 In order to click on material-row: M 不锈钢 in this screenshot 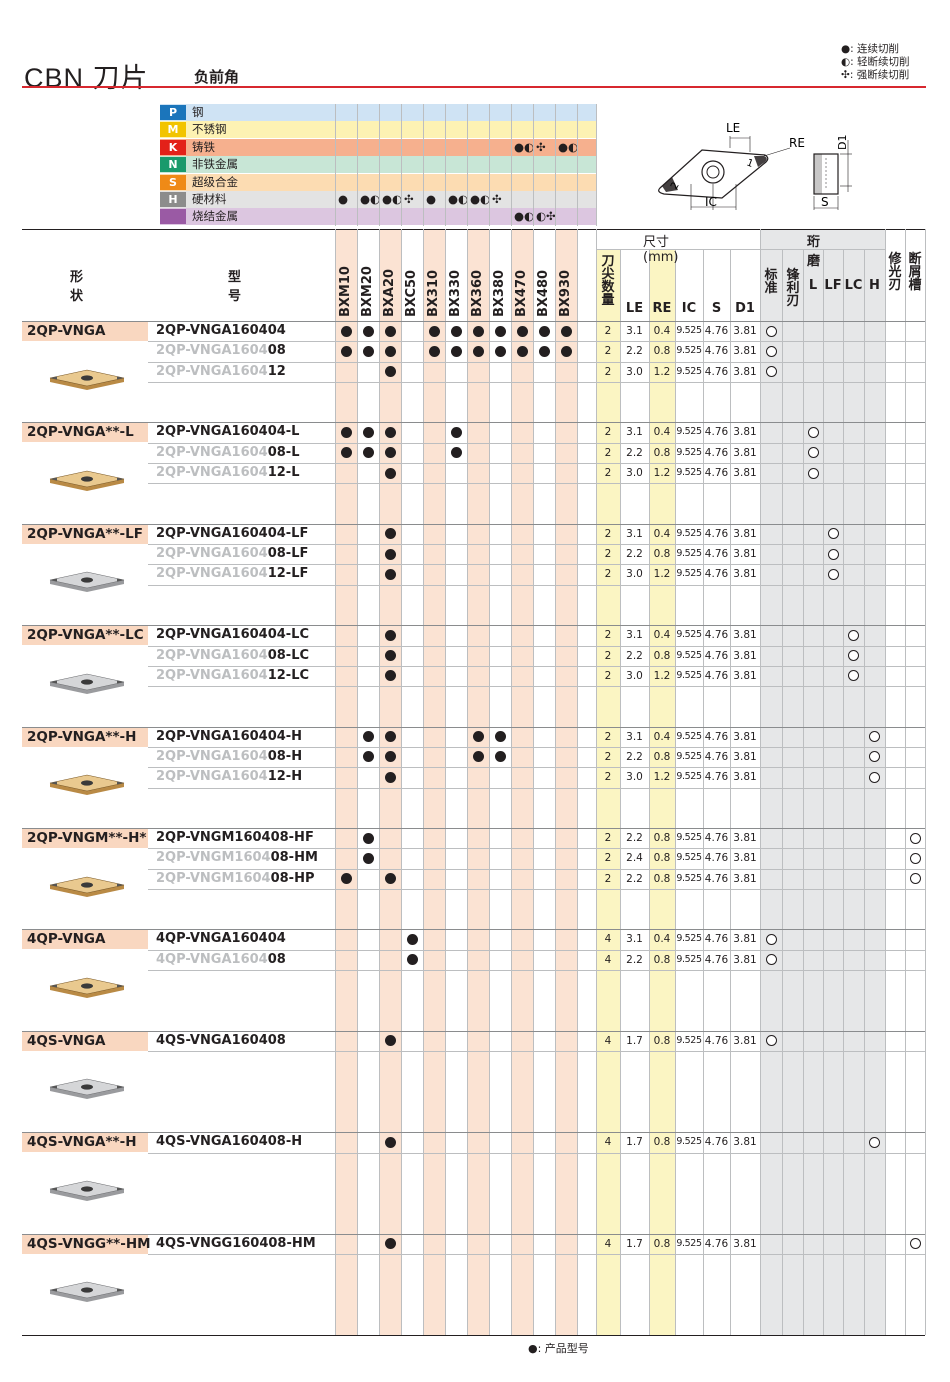, I will do `click(378, 130)`.